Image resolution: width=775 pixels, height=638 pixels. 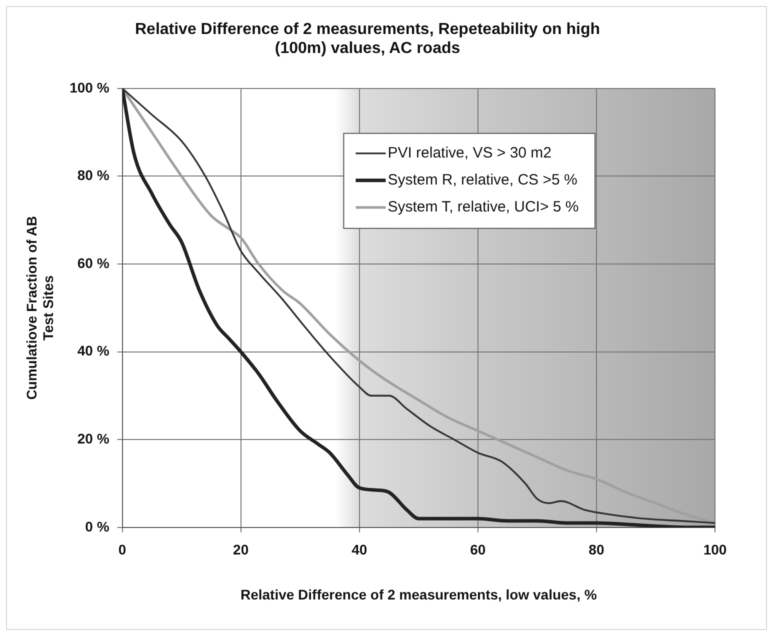 What do you see at coordinates (596, 550) in the screenshot?
I see `x-tick-label: 80` at bounding box center [596, 550].